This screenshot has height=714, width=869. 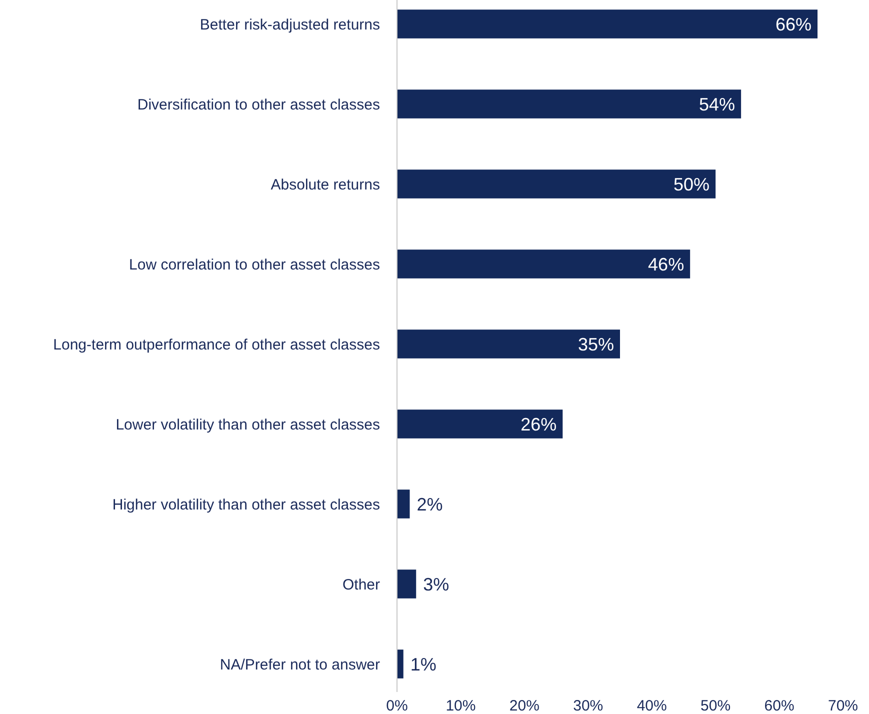 I want to click on x-tick-label: 20%, so click(x=524, y=706).